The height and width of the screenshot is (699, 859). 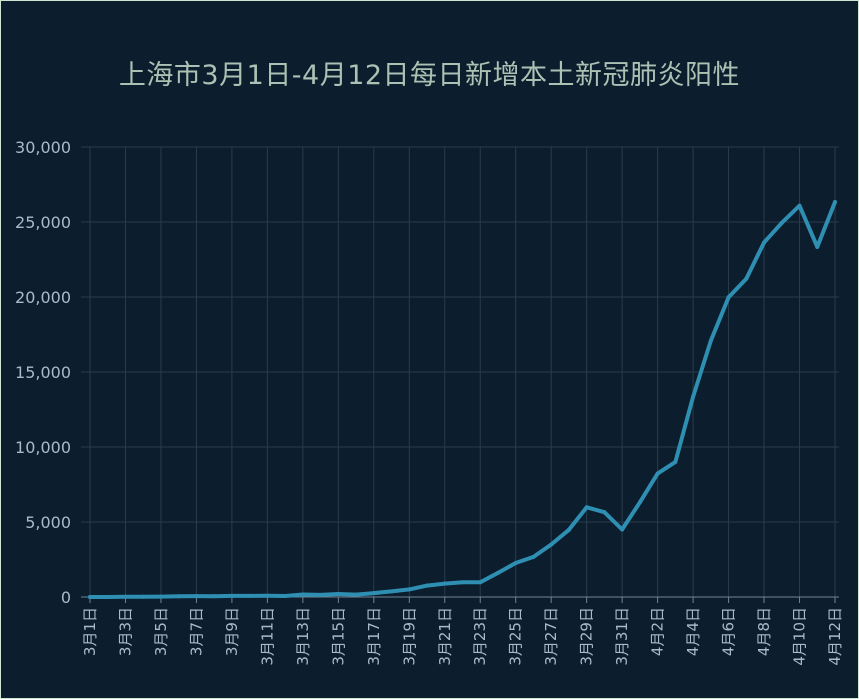 What do you see at coordinates (90, 631) in the screenshot?
I see `x-tick-label: 3月1日` at bounding box center [90, 631].